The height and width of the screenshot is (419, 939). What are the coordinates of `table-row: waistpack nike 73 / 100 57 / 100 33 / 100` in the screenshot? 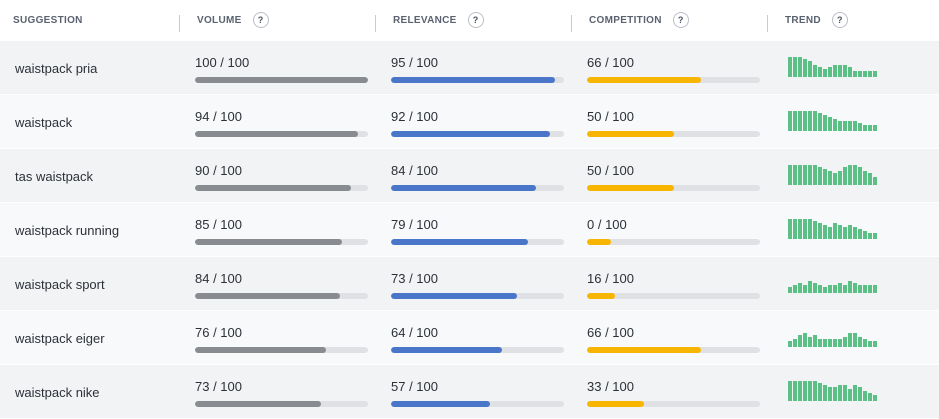 It's located at (469, 391).